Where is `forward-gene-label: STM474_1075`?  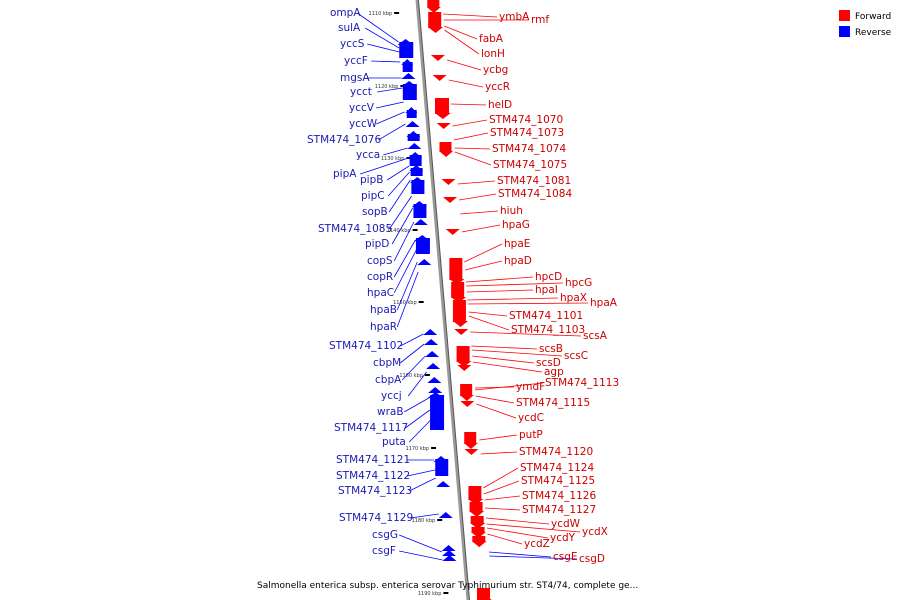 forward-gene-label: STM474_1075 is located at coordinates (530, 165).